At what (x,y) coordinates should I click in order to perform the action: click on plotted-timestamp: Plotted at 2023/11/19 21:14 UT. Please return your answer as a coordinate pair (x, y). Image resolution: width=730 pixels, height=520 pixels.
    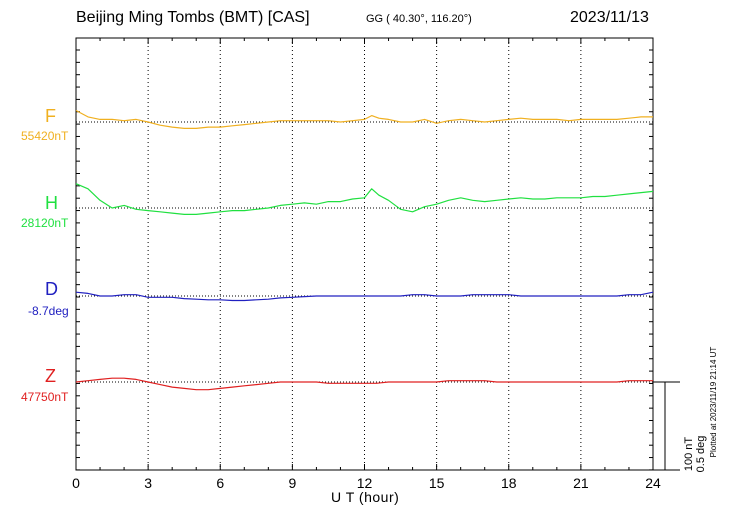
    Looking at the image, I should click on (713, 402).